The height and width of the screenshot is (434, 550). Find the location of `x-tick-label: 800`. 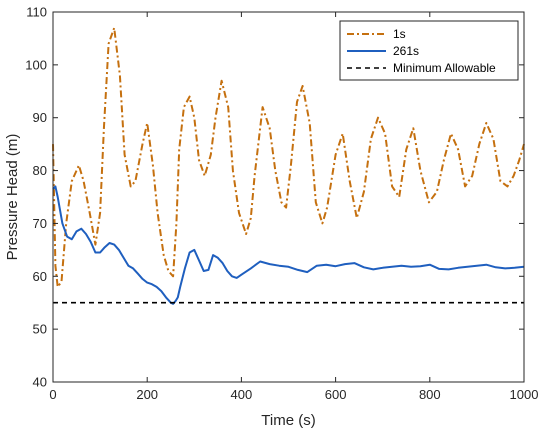

x-tick-label: 800 is located at coordinates (430, 394).